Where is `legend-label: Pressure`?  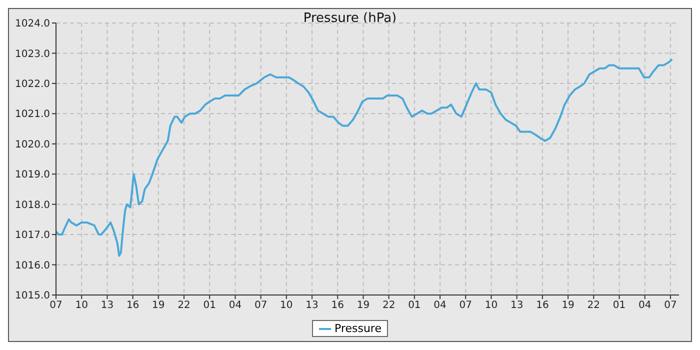
legend-label: Pressure is located at coordinates (358, 328).